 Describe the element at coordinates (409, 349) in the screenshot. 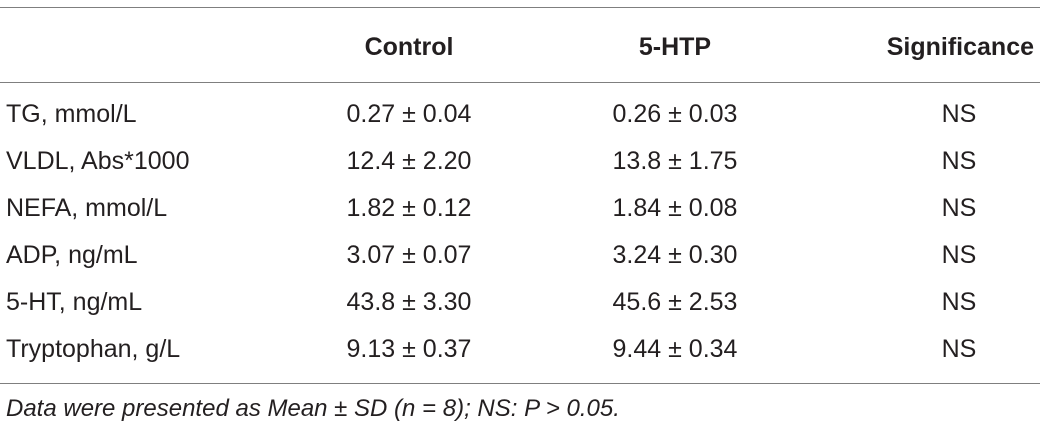

I see `control-value: 9.13 ± 0.37` at that location.